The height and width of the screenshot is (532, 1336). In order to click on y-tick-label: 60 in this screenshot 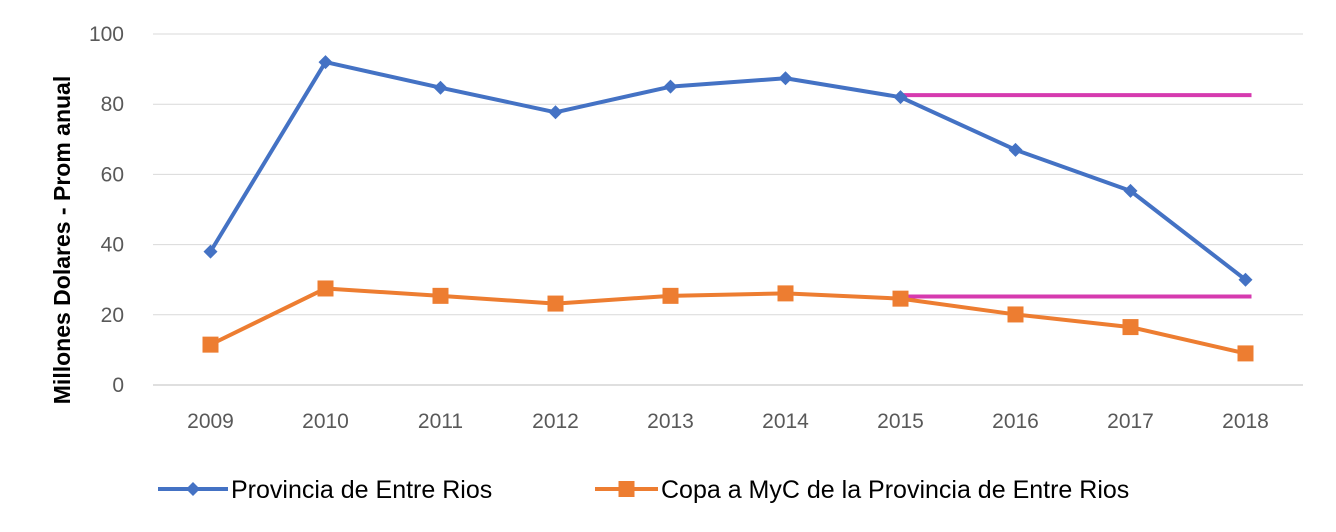, I will do `click(112, 174)`.